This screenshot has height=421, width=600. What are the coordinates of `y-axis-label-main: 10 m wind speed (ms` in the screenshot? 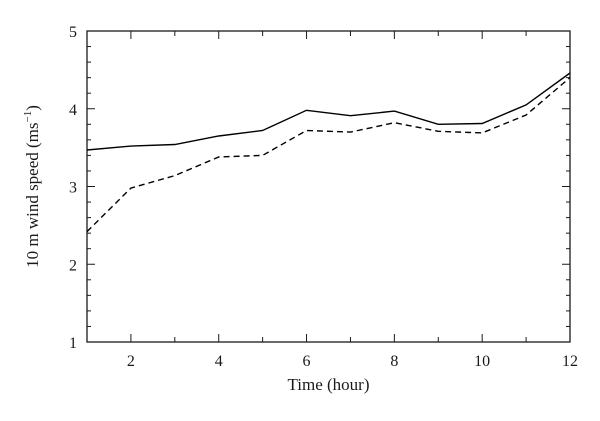 It's located at (32, 194).